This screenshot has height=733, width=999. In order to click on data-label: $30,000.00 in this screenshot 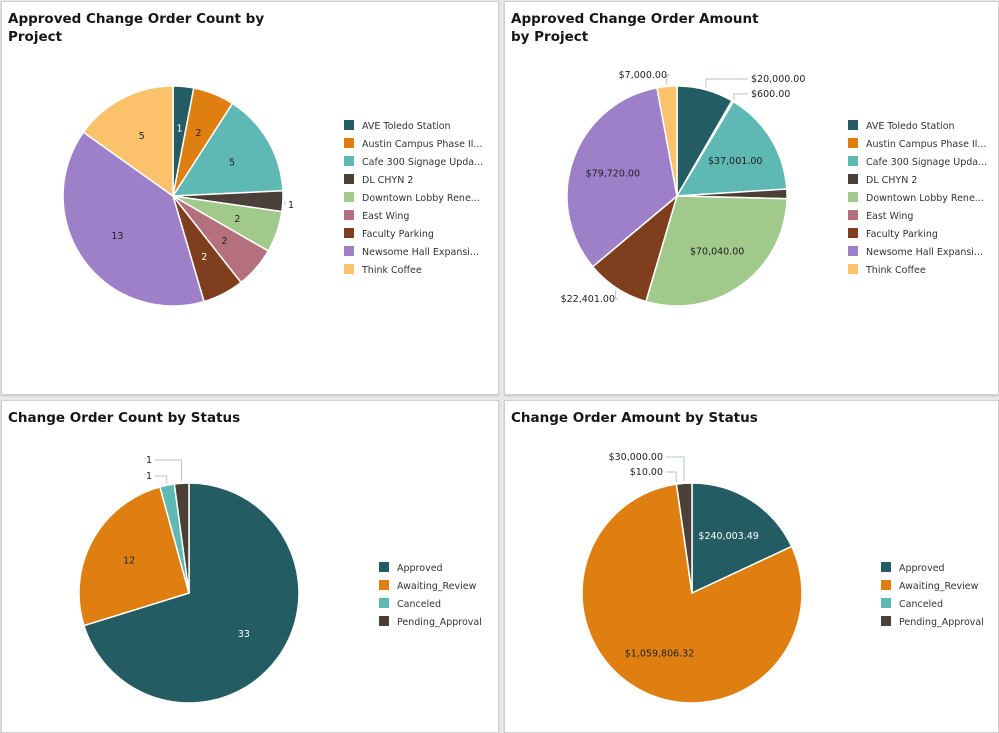, I will do `click(636, 457)`.